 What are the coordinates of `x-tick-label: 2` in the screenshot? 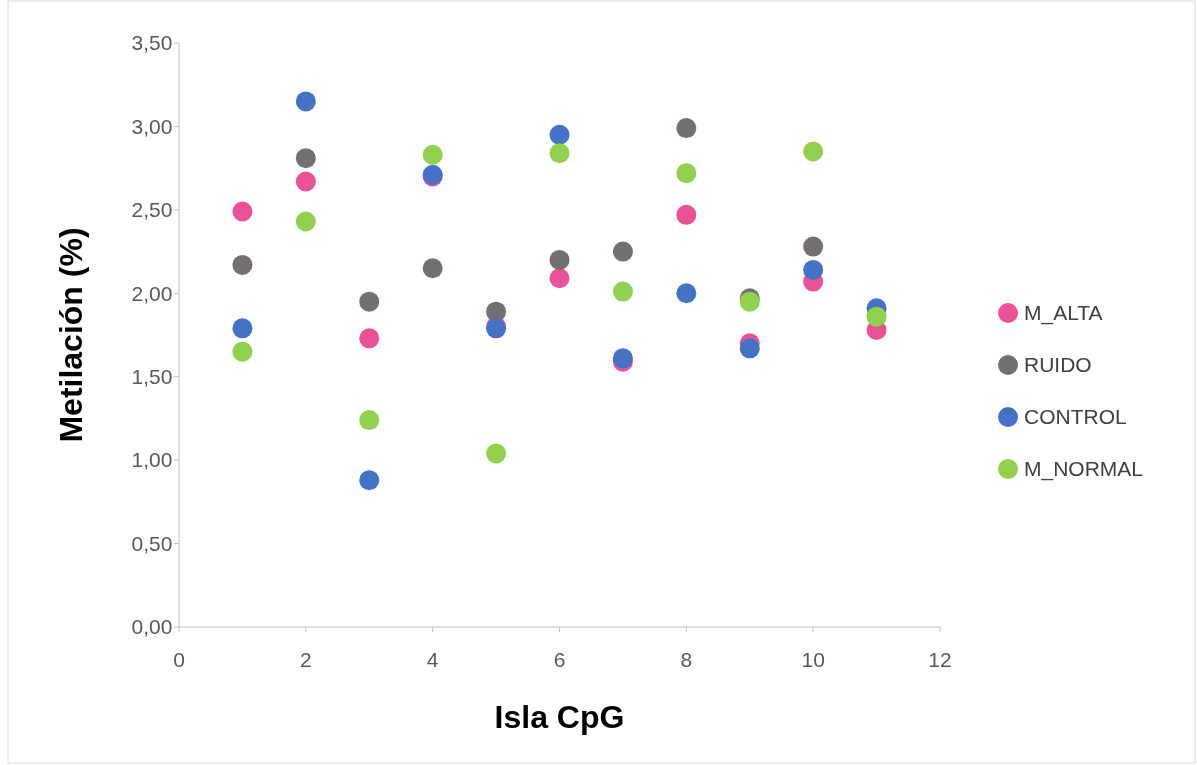 It's located at (305, 659).